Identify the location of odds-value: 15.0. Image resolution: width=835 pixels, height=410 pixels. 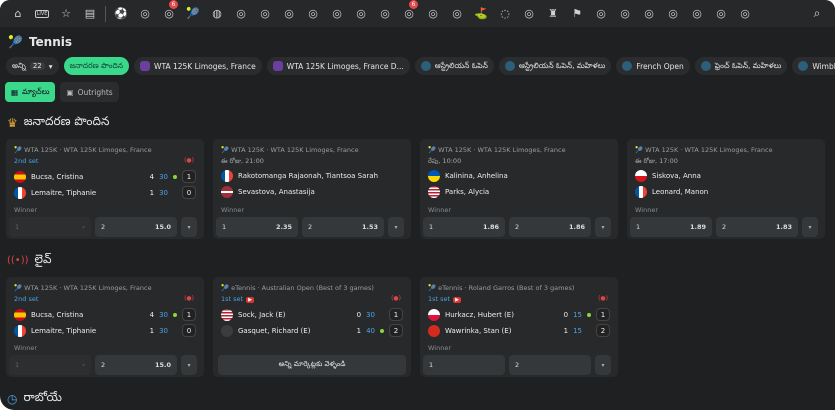
(162, 227).